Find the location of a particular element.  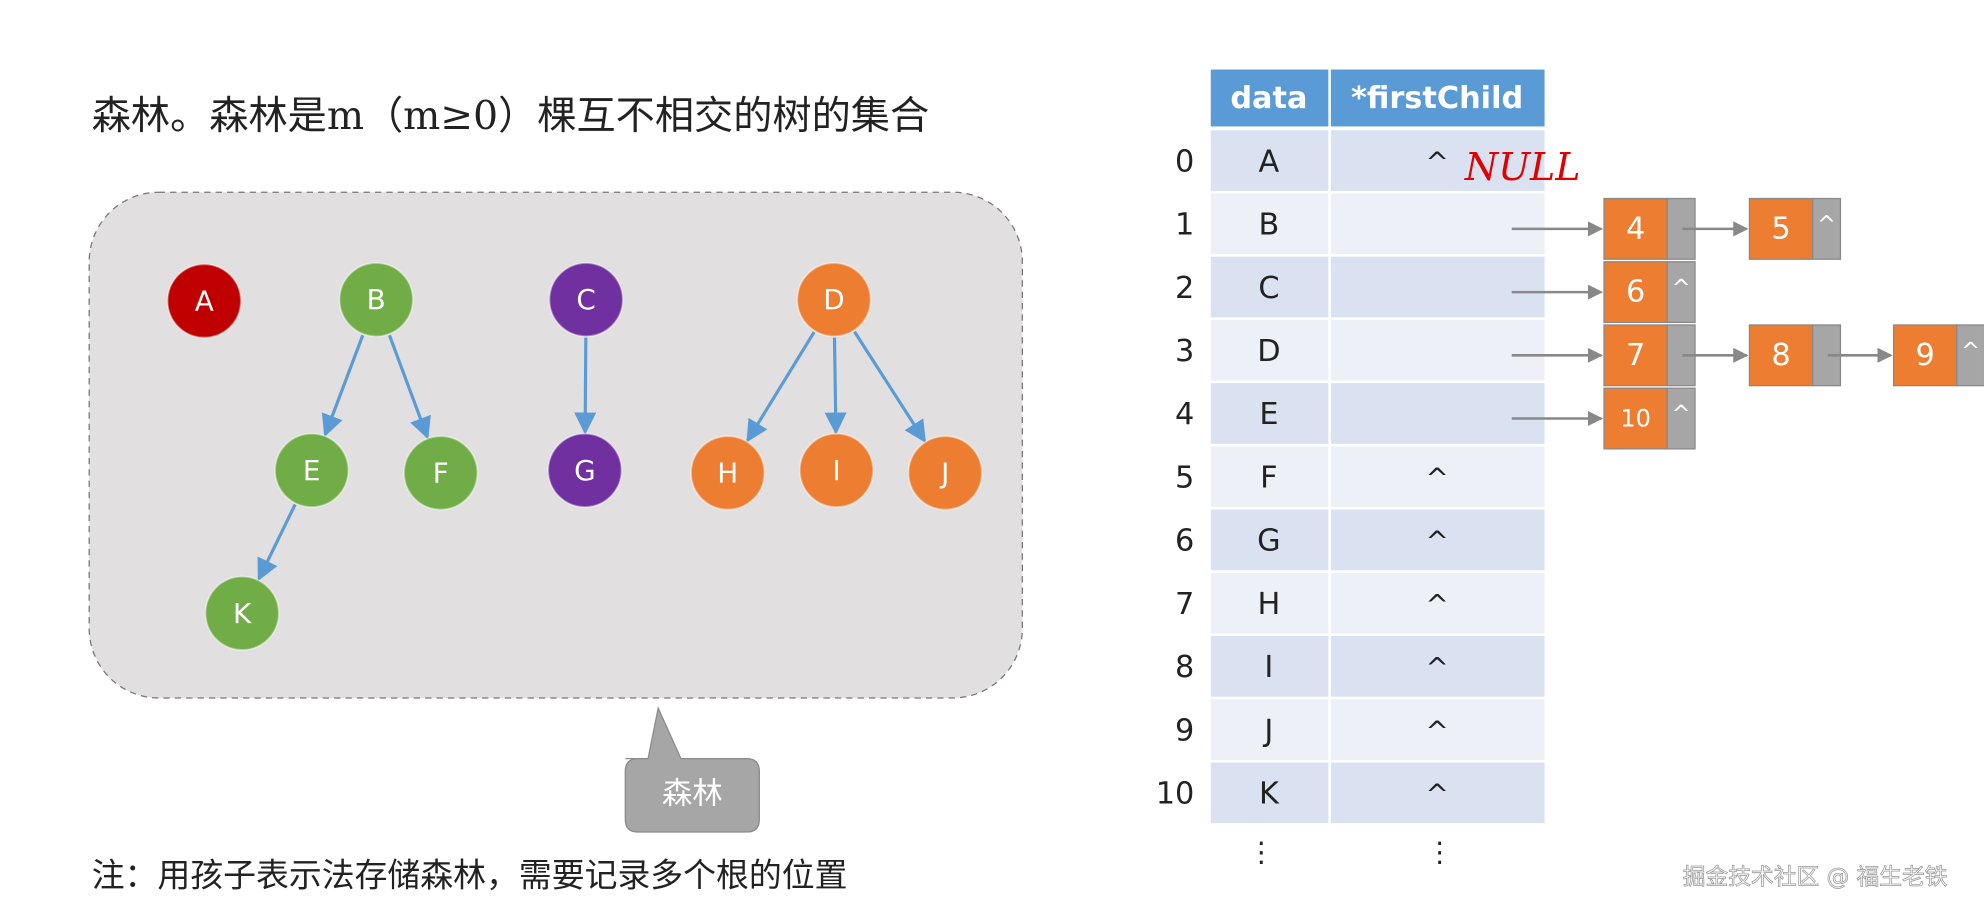

node-label: I is located at coordinates (836, 470).